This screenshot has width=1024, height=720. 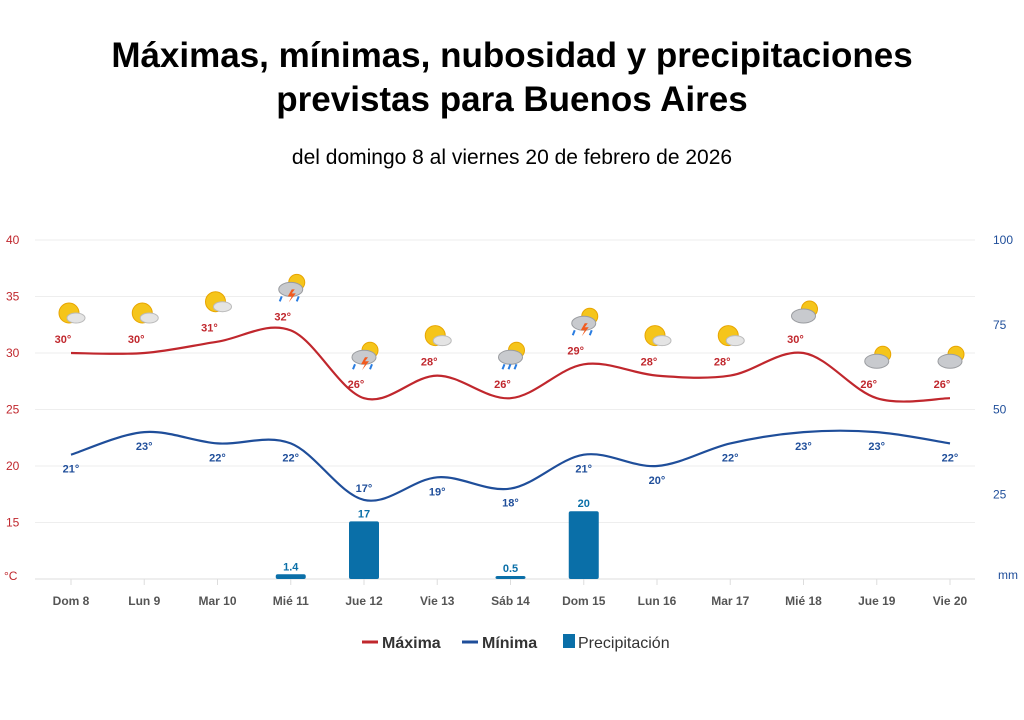 I want to click on precip-label: 20, so click(x=584, y=504).